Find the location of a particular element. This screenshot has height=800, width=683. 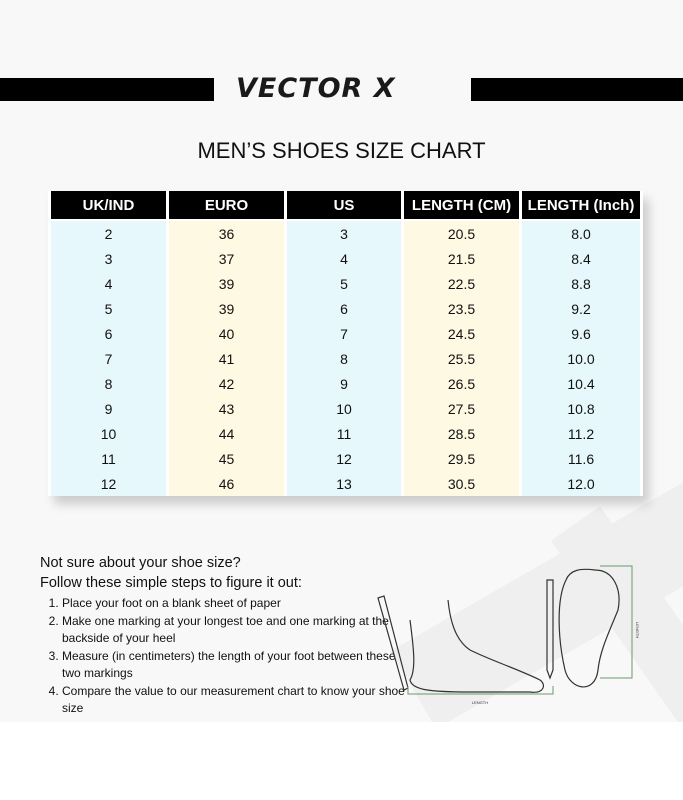

table-cell: 36 is located at coordinates (226, 233).